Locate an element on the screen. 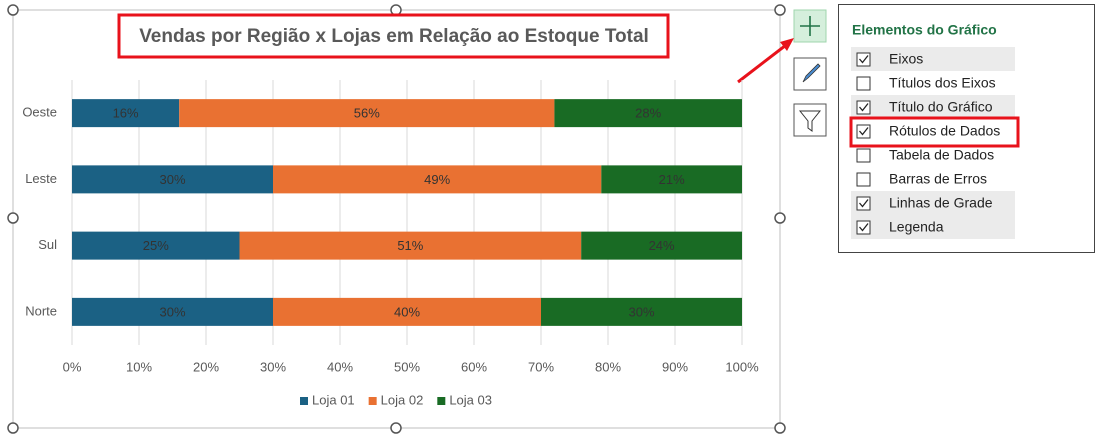 This screenshot has height=441, width=1096. y-tick-label: Leste is located at coordinates (41, 178).